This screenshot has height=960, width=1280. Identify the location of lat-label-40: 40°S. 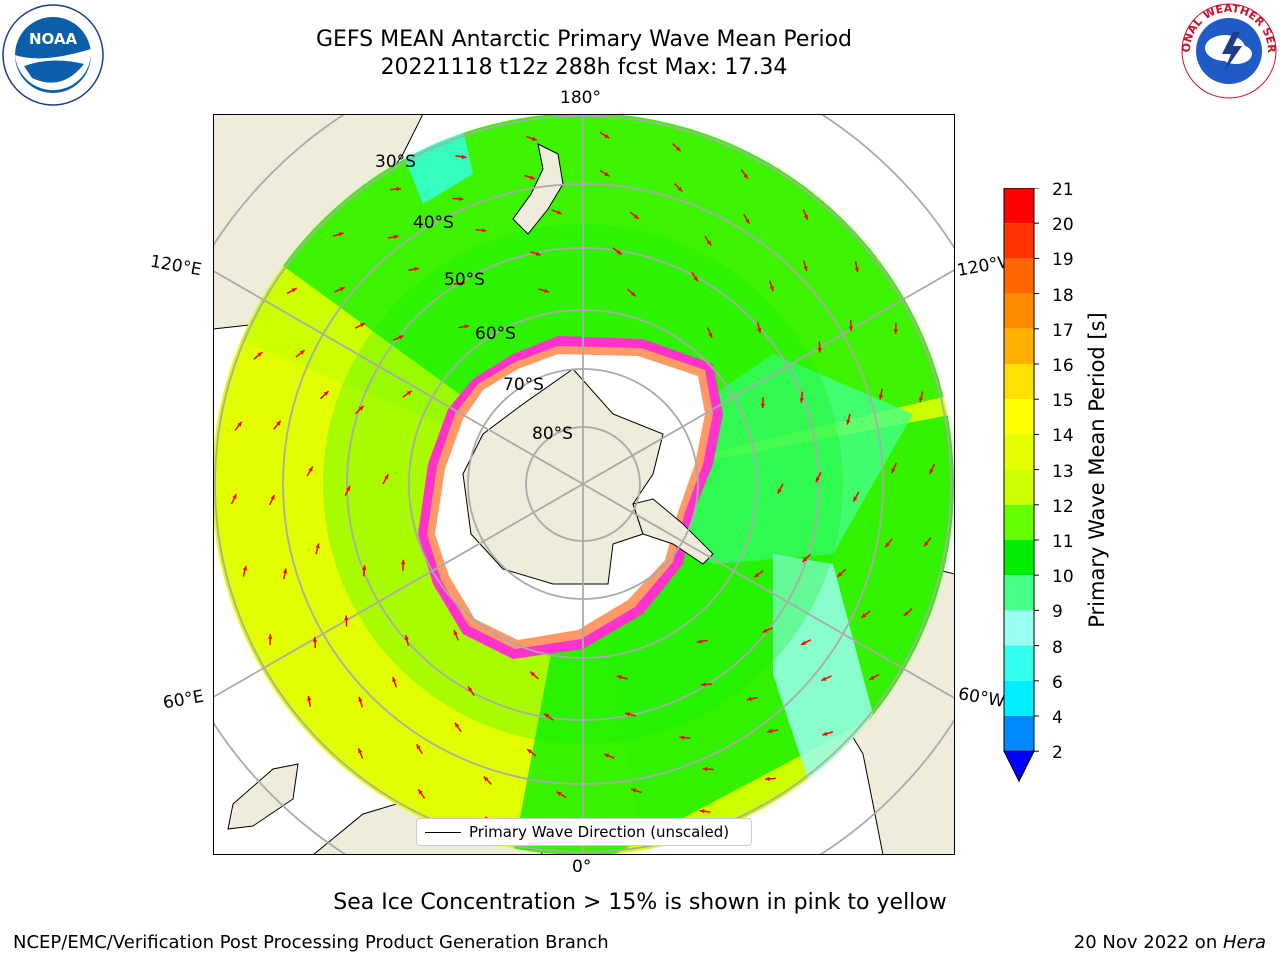
(433, 223).